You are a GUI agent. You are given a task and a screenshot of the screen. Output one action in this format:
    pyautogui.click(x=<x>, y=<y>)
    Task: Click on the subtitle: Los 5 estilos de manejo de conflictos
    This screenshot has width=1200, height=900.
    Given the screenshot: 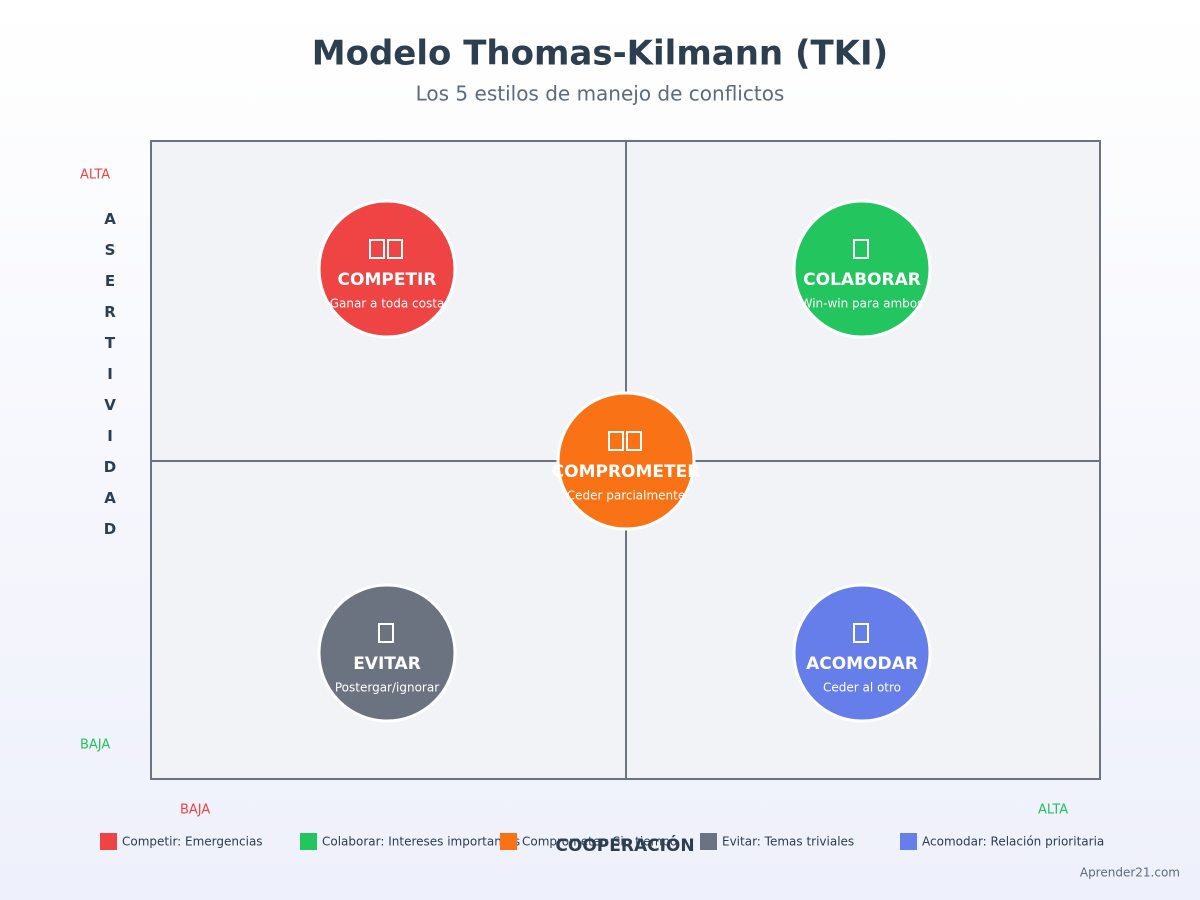 What is the action you would take?
    pyautogui.click(x=600, y=94)
    